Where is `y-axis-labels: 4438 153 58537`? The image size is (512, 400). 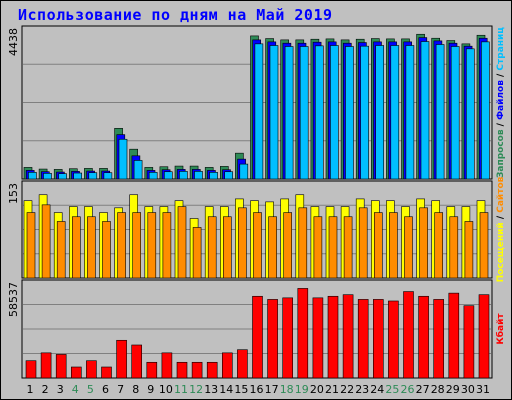 y-axis-labels: 4438 153 58537 is located at coordinates (13, 172).